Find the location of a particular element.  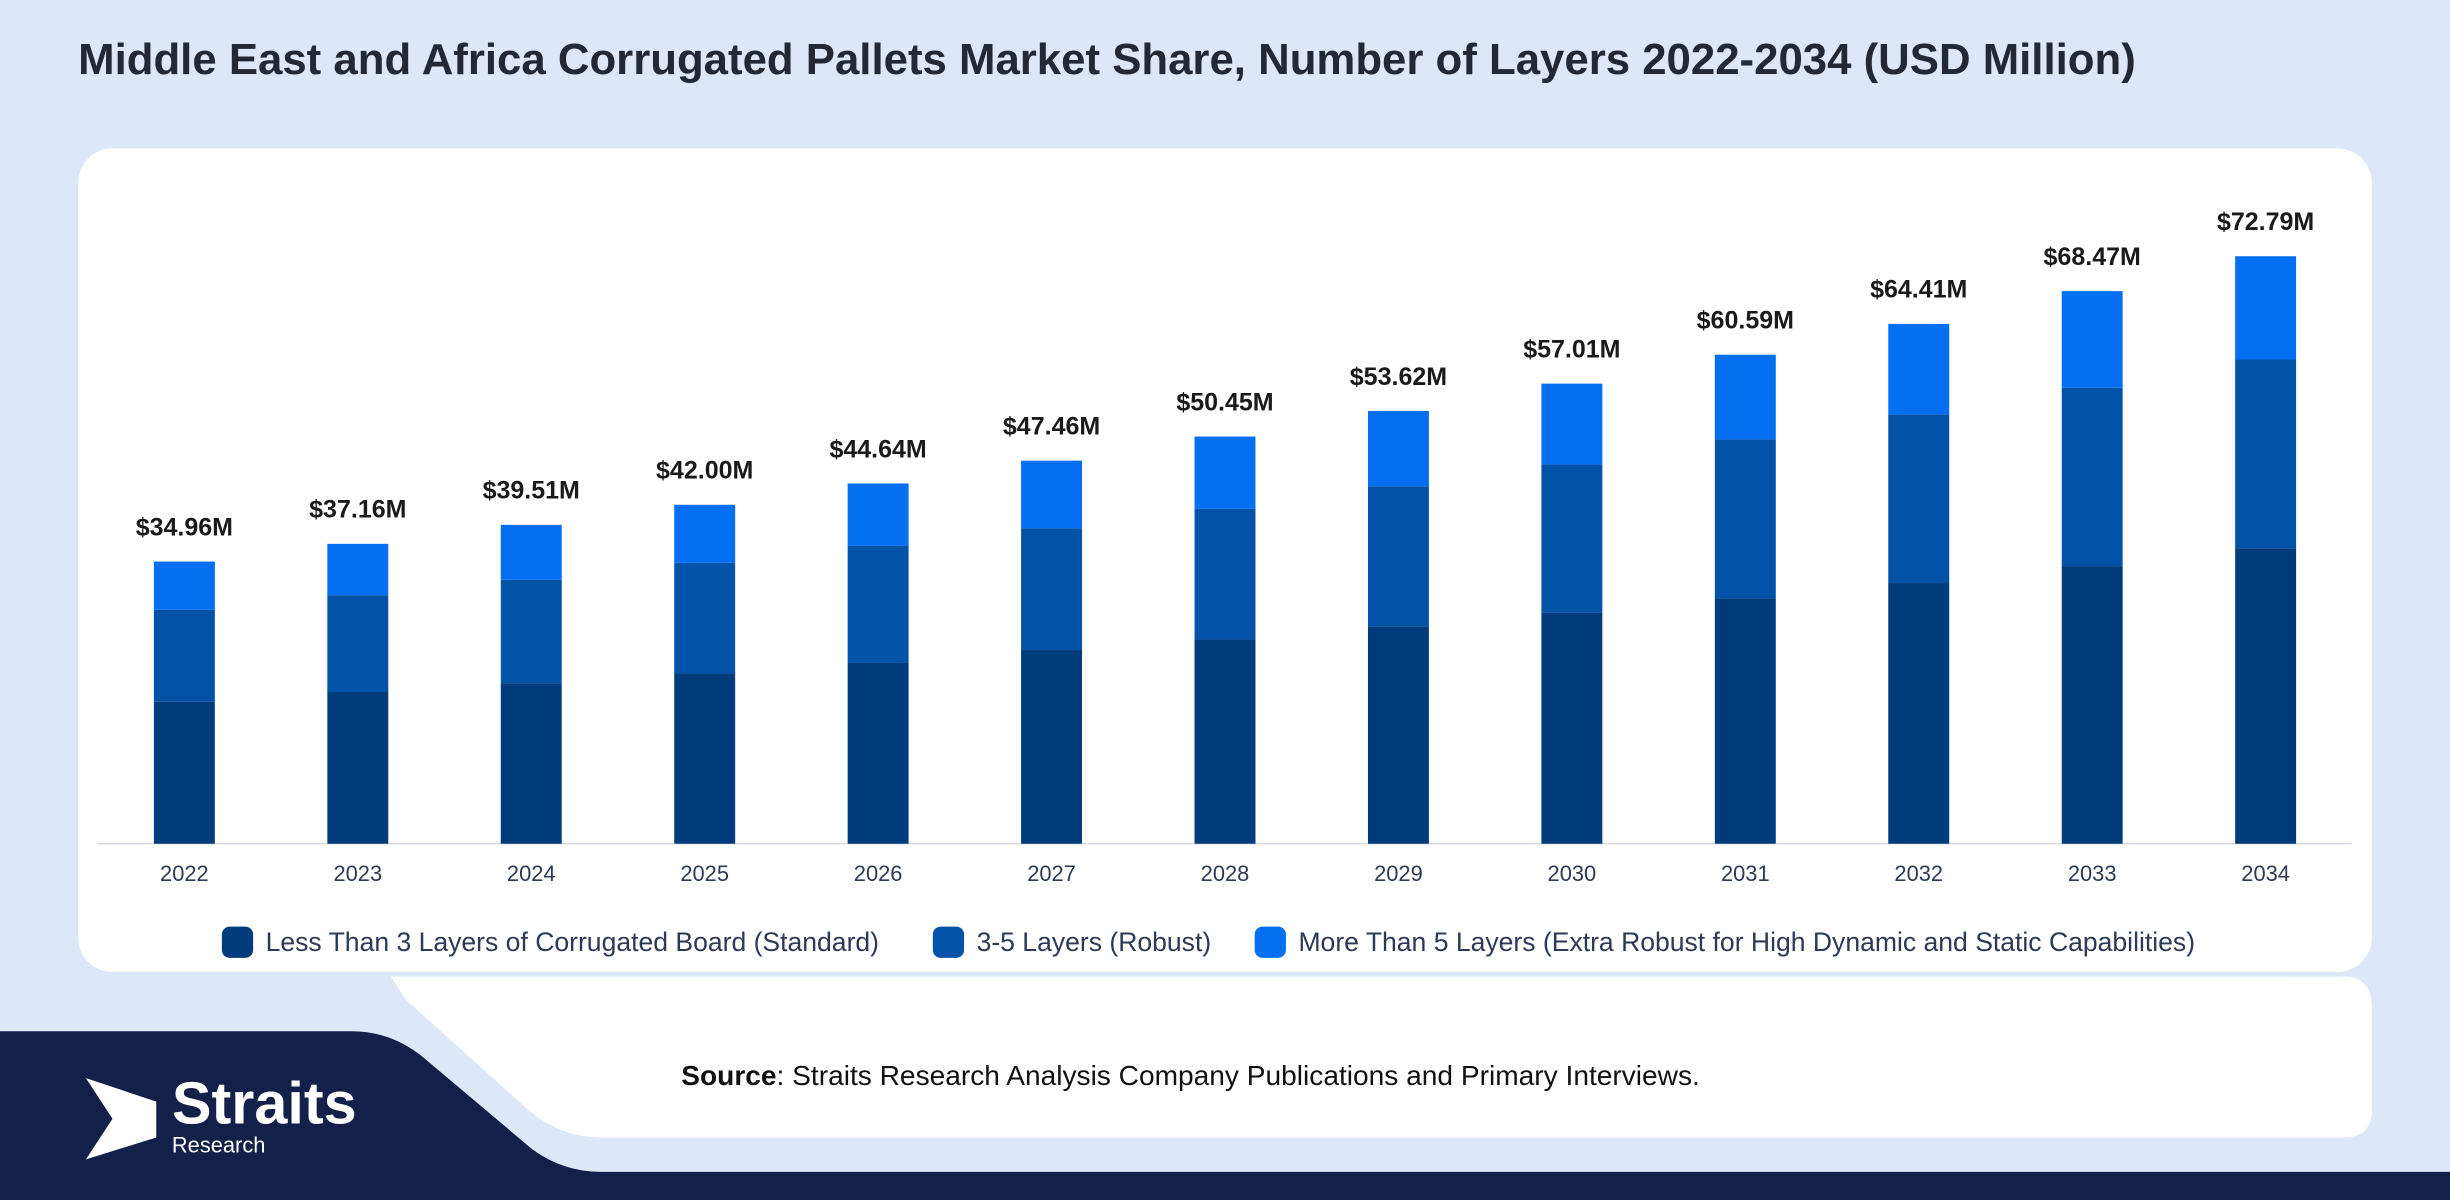

total-label: $72.79M is located at coordinates (2265, 222).